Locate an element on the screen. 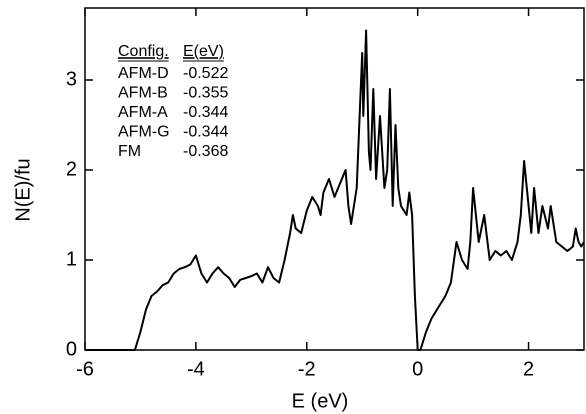 The height and width of the screenshot is (414, 586). y-tick-label: 1 is located at coordinates (71, 259).